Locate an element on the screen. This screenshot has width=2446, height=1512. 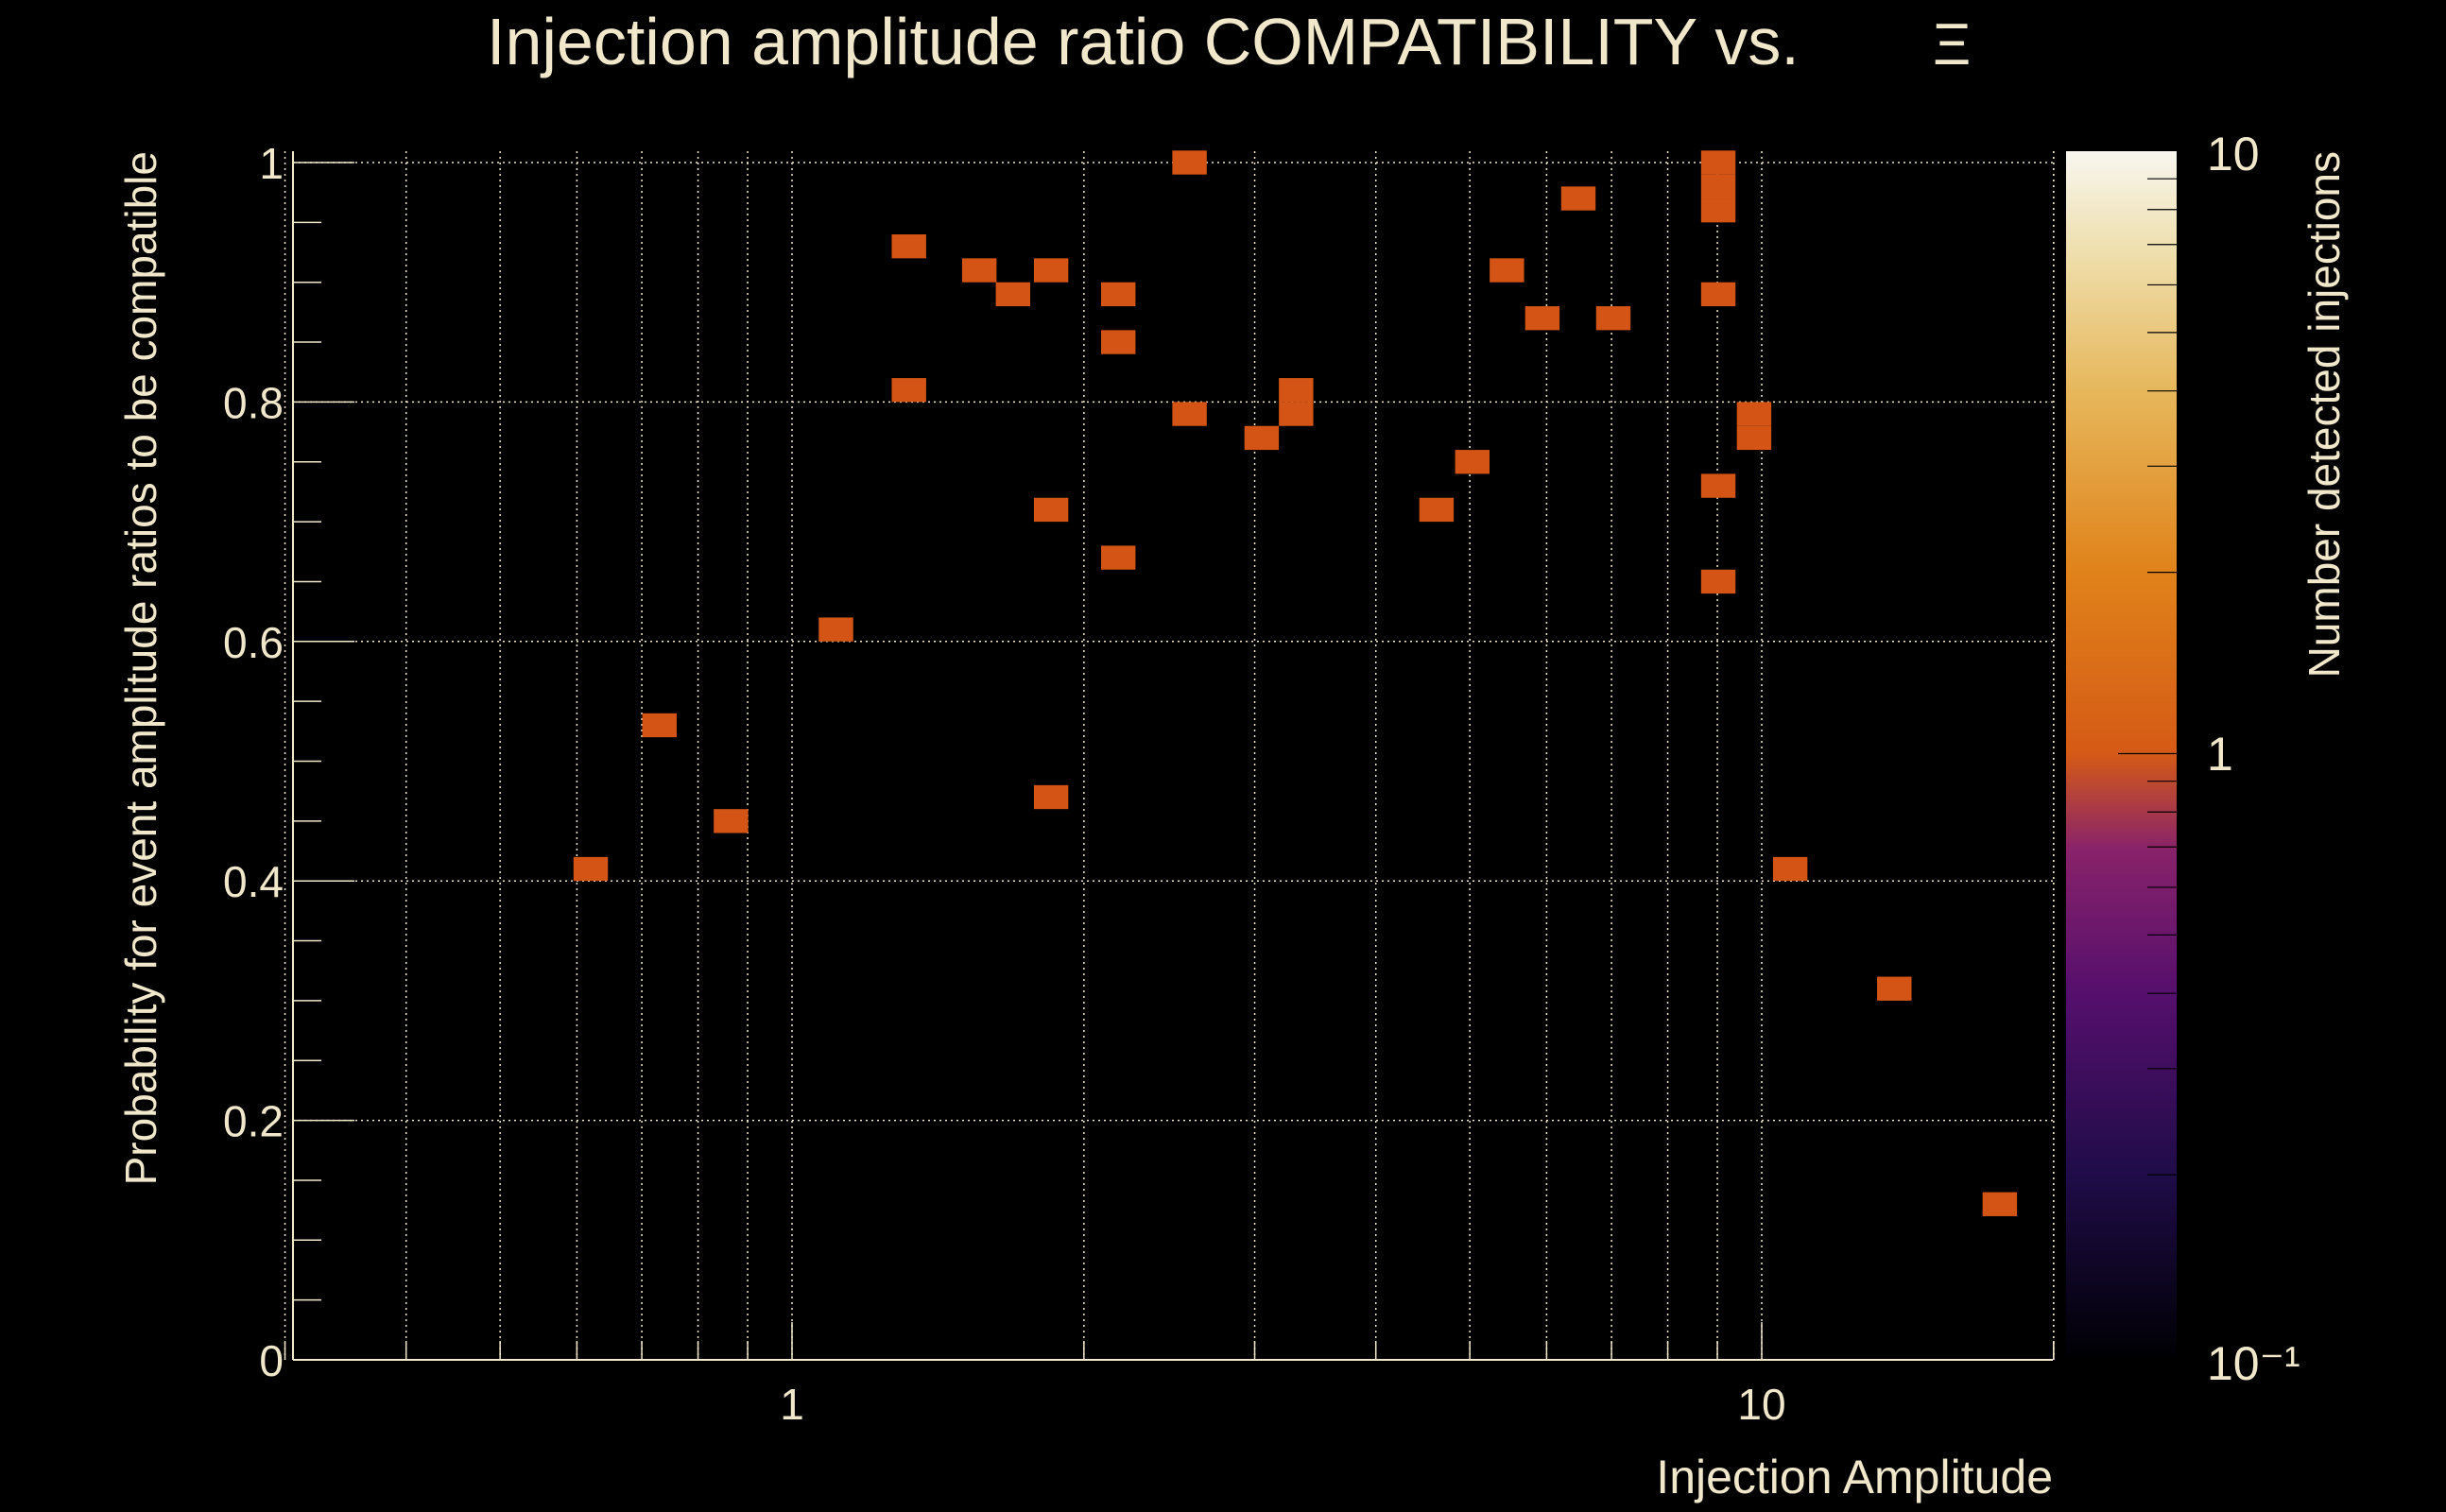
y-tick-label: 1 is located at coordinates (271, 163).